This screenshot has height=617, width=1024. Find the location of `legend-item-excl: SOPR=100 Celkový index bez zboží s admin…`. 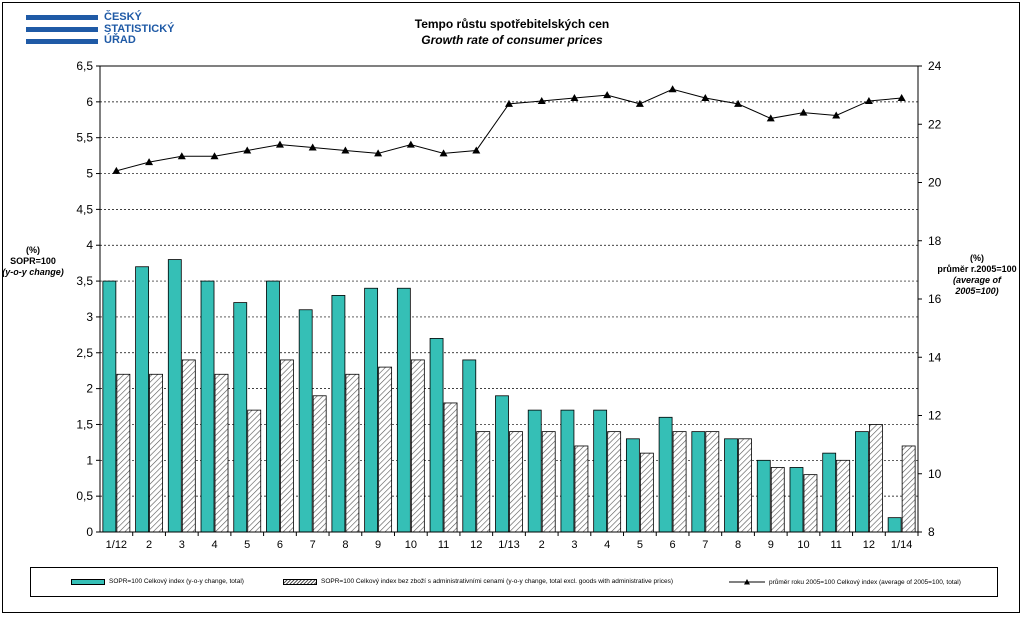

legend-item-excl: SOPR=100 Celkový index bez zboží s admin… is located at coordinates (478, 581).